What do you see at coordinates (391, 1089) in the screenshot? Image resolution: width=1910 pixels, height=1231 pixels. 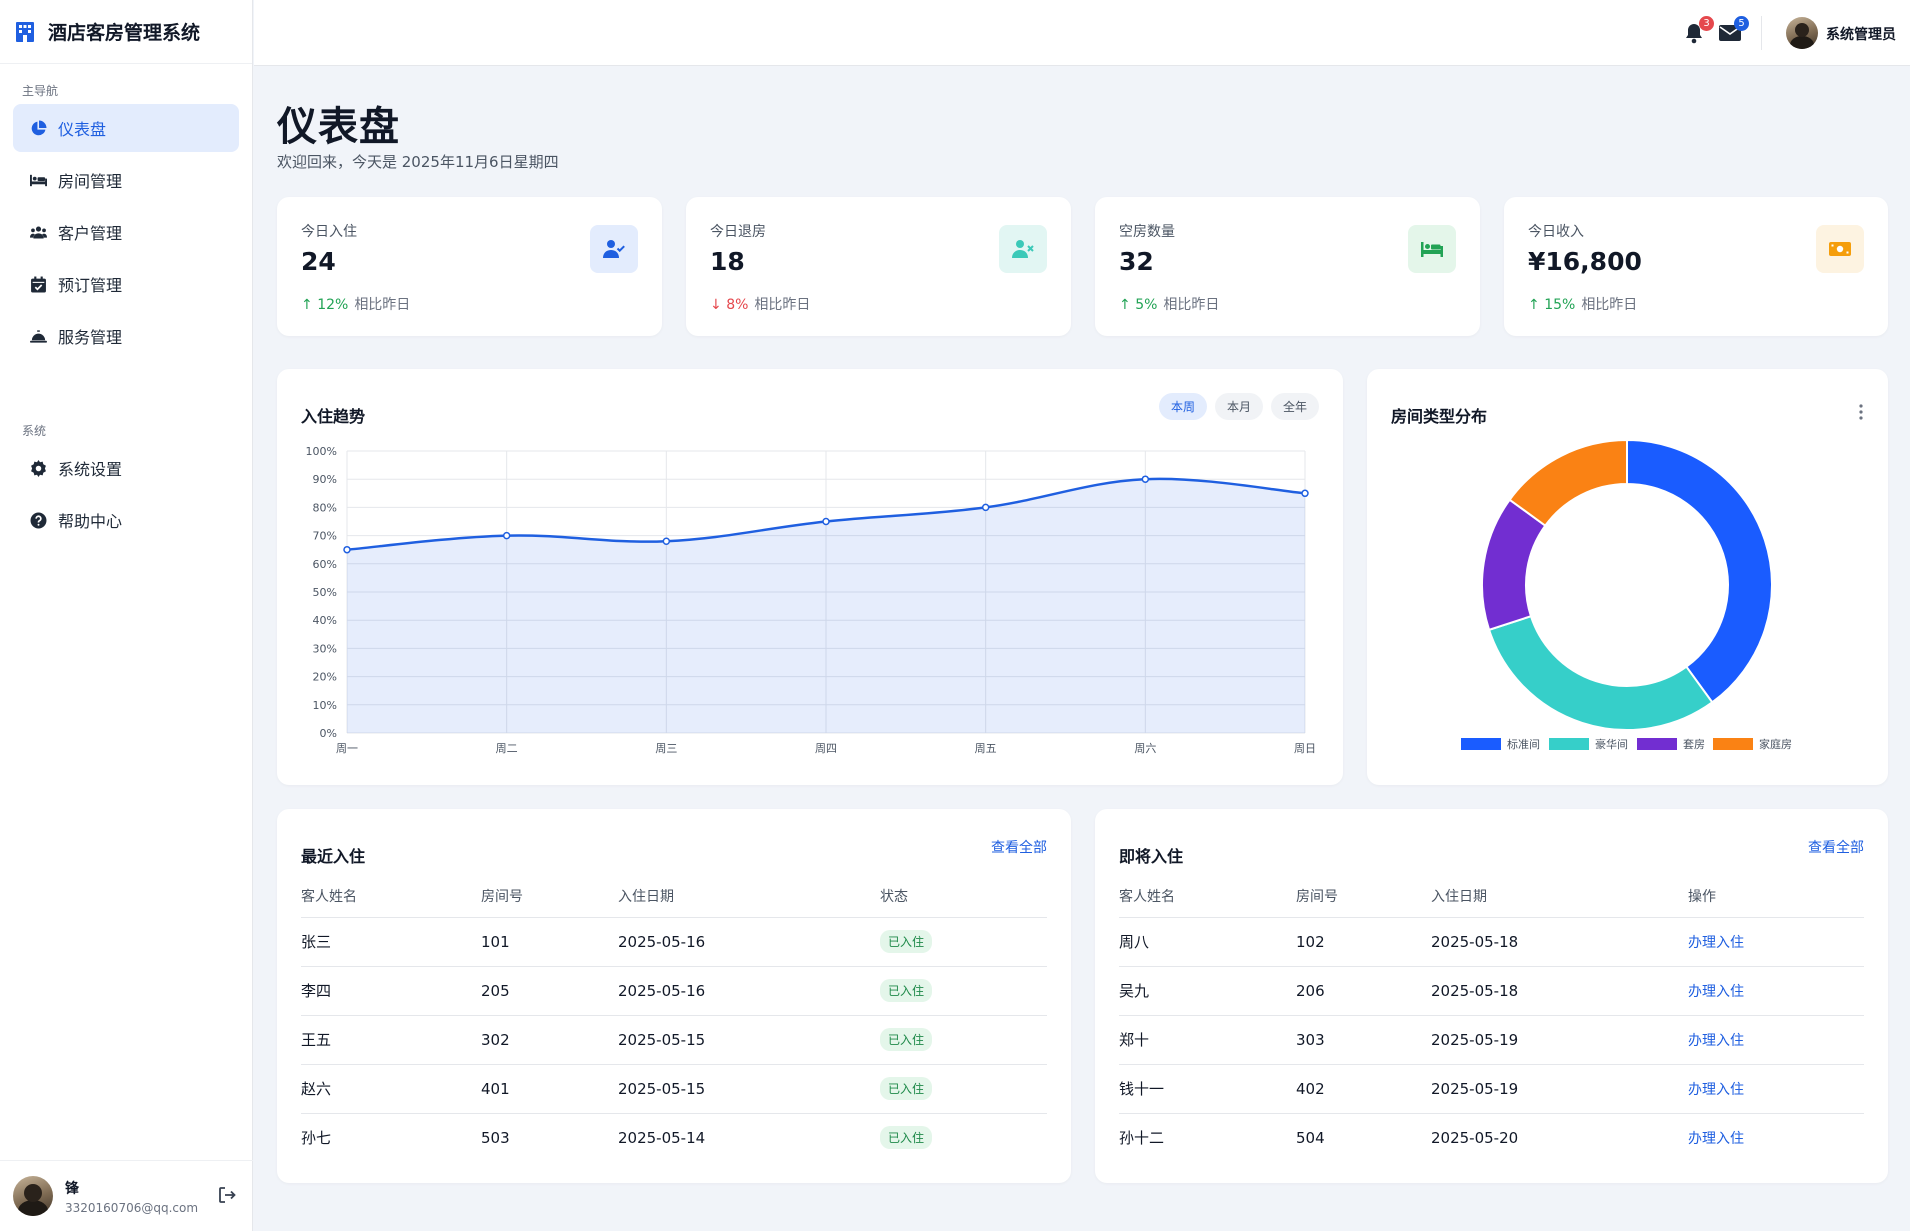 I see `guest-name: 赵六` at bounding box center [391, 1089].